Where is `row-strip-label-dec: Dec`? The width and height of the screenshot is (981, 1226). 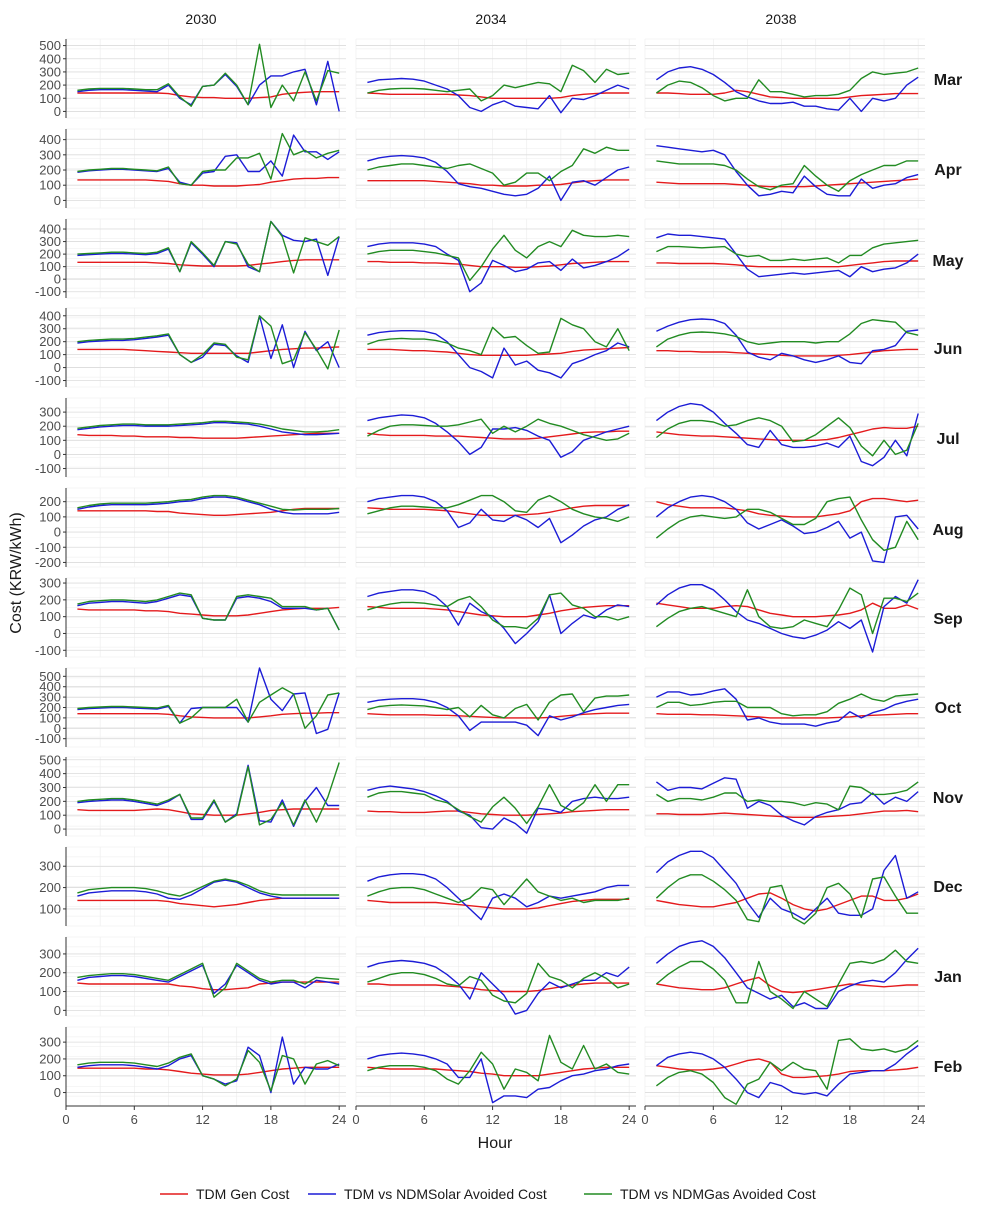 row-strip-label-dec: Dec is located at coordinates (947, 887).